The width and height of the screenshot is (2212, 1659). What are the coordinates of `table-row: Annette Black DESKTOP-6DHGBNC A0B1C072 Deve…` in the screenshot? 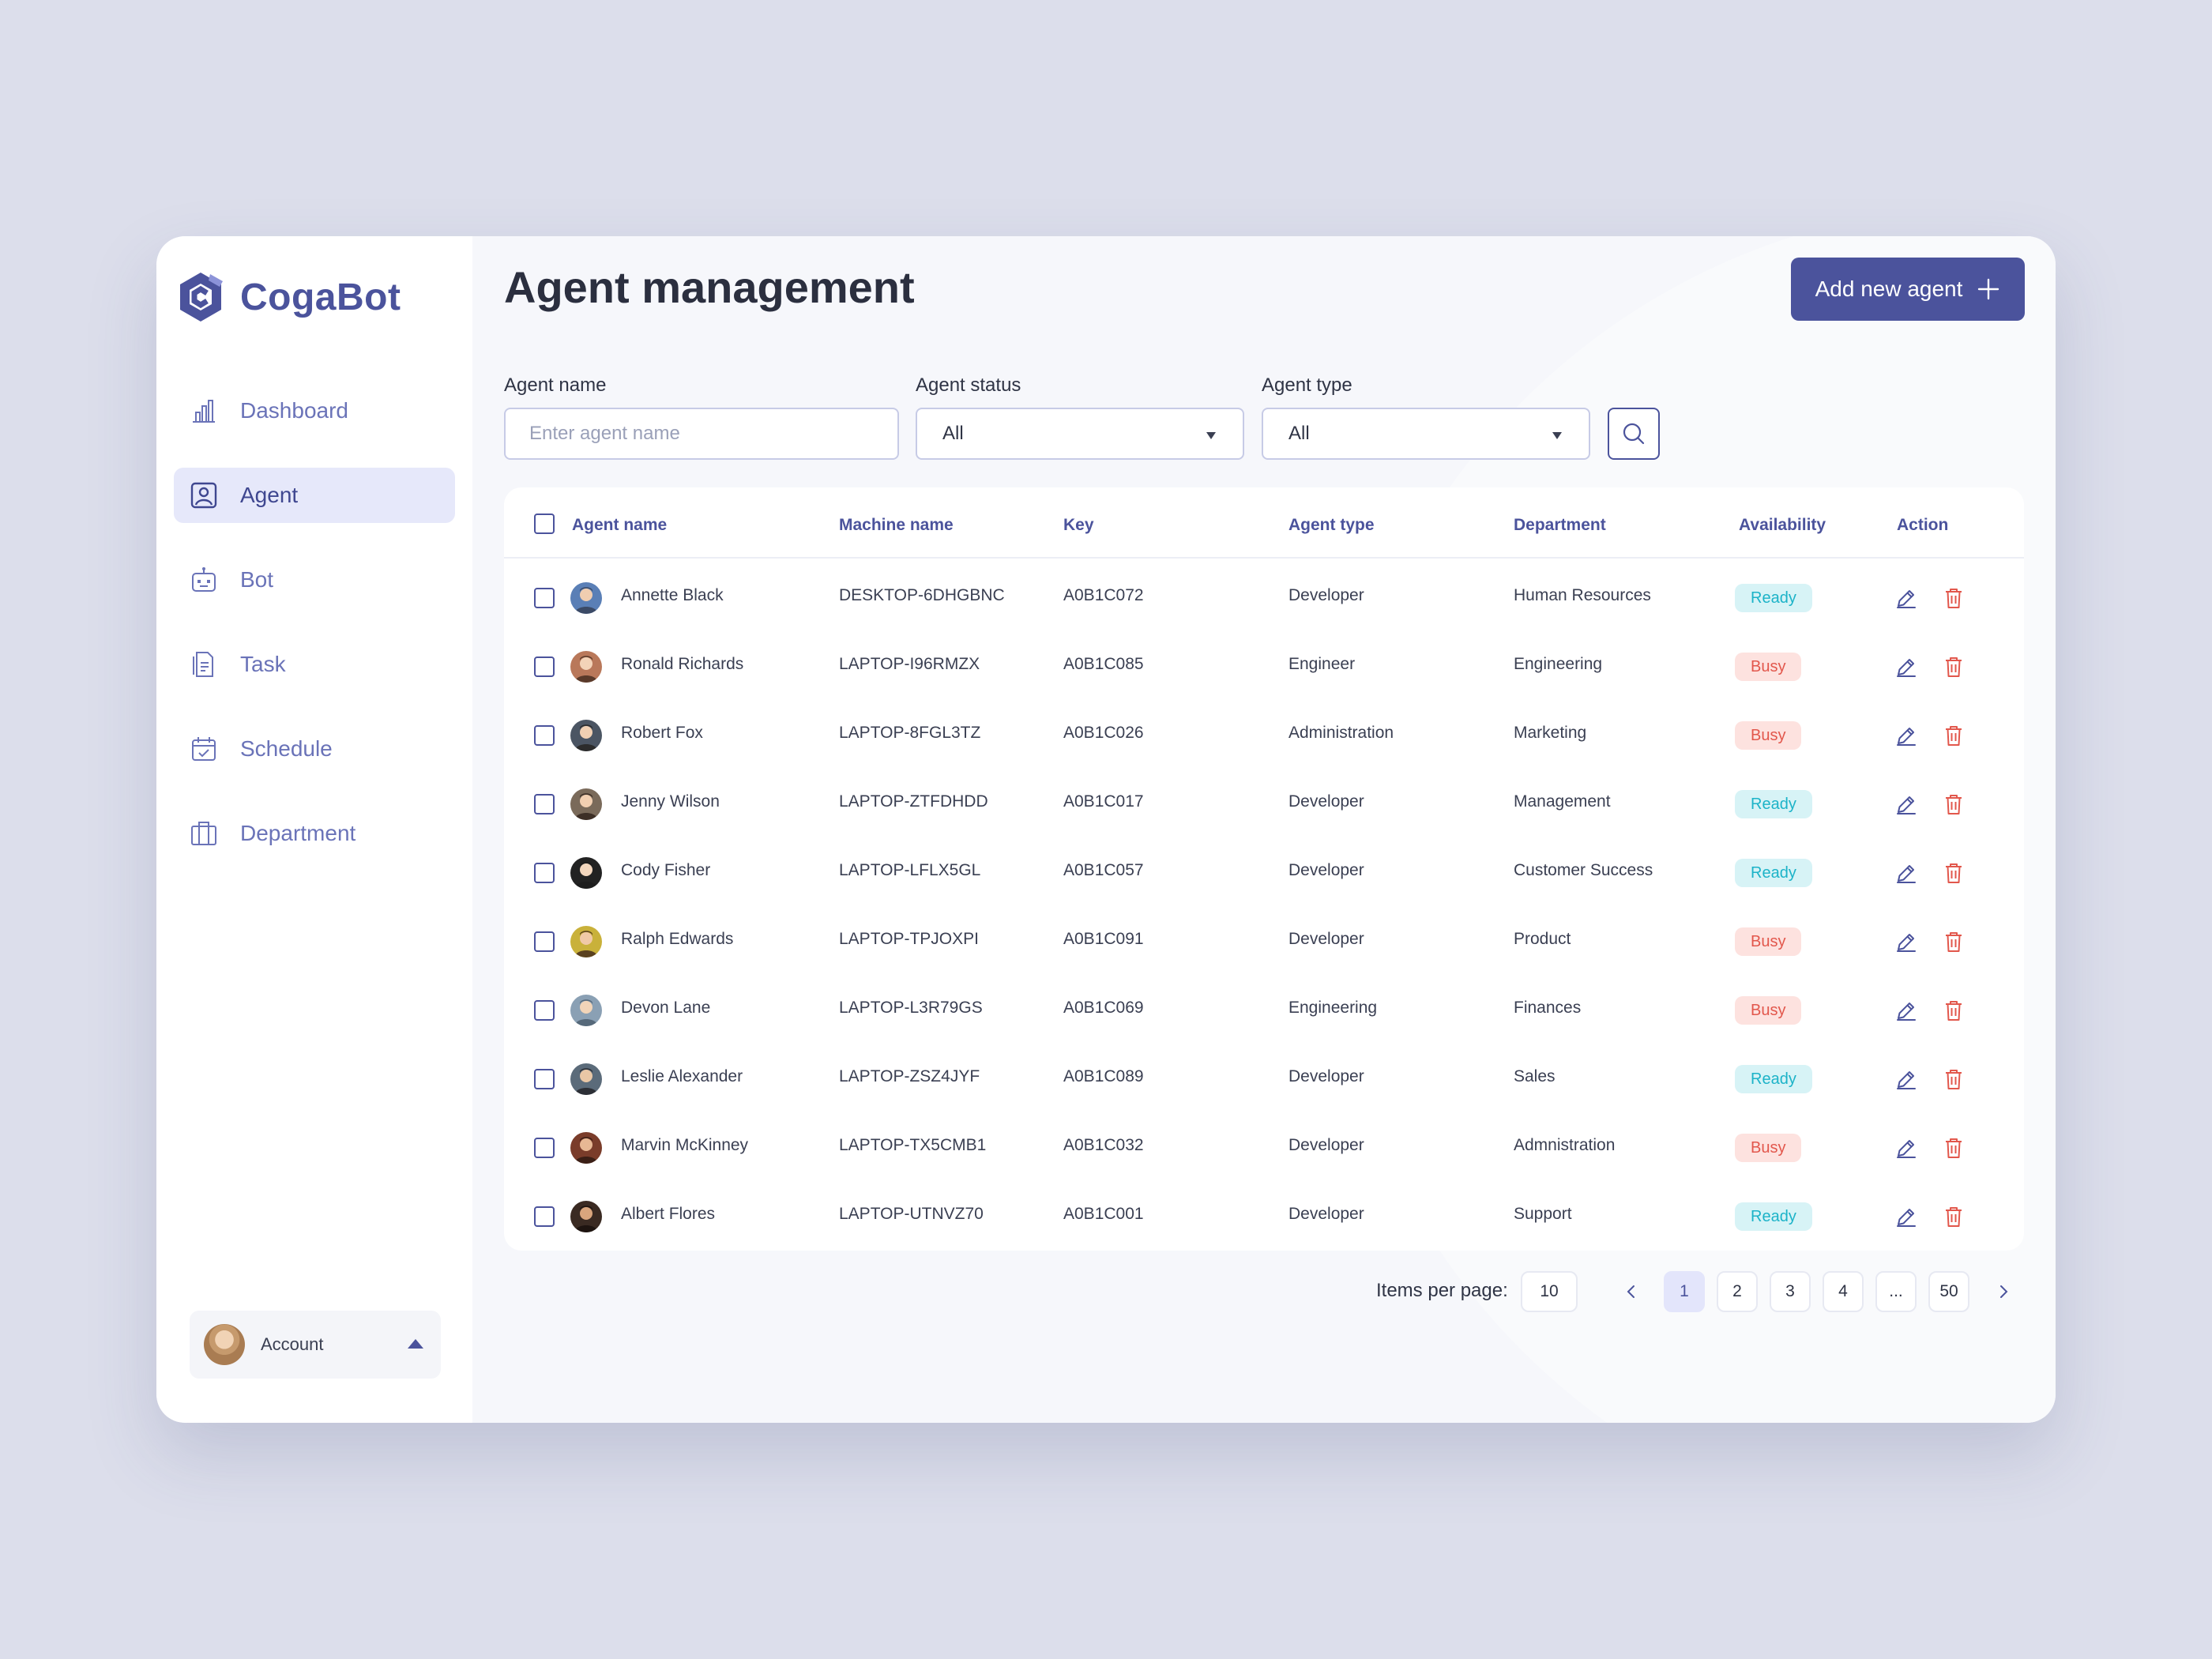 It's located at (1264, 598).